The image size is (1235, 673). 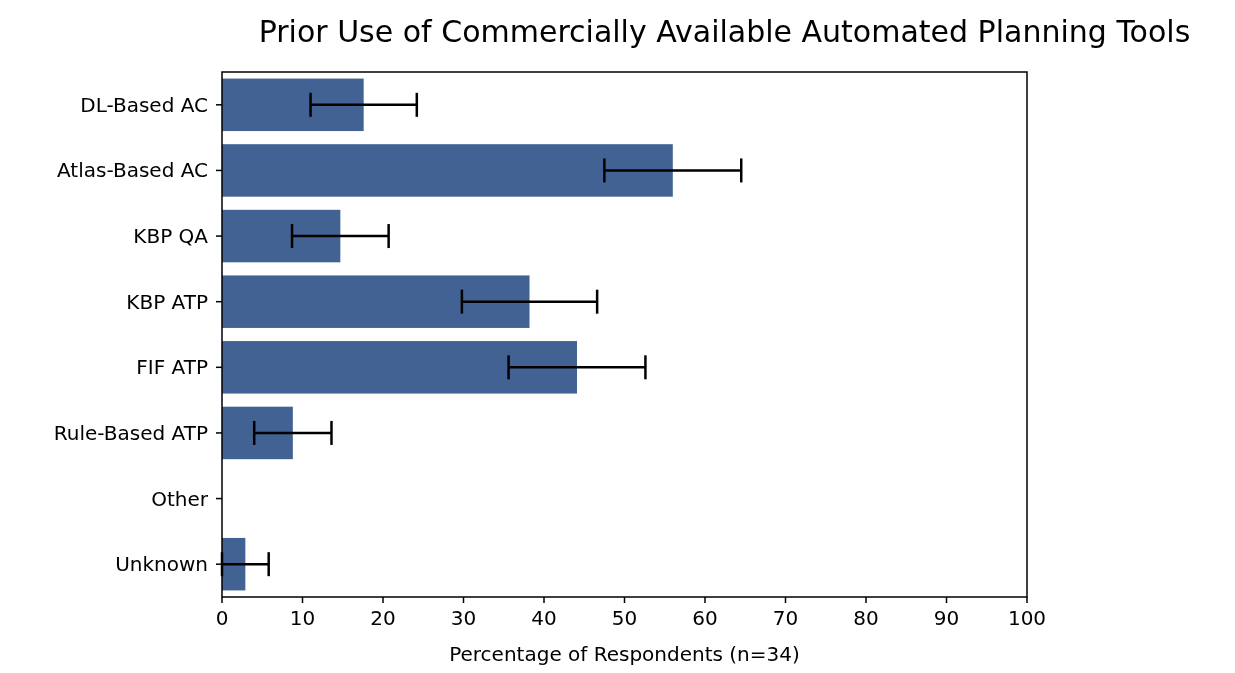 I want to click on y-tick-label: Rule-Based ATP, so click(x=130, y=432).